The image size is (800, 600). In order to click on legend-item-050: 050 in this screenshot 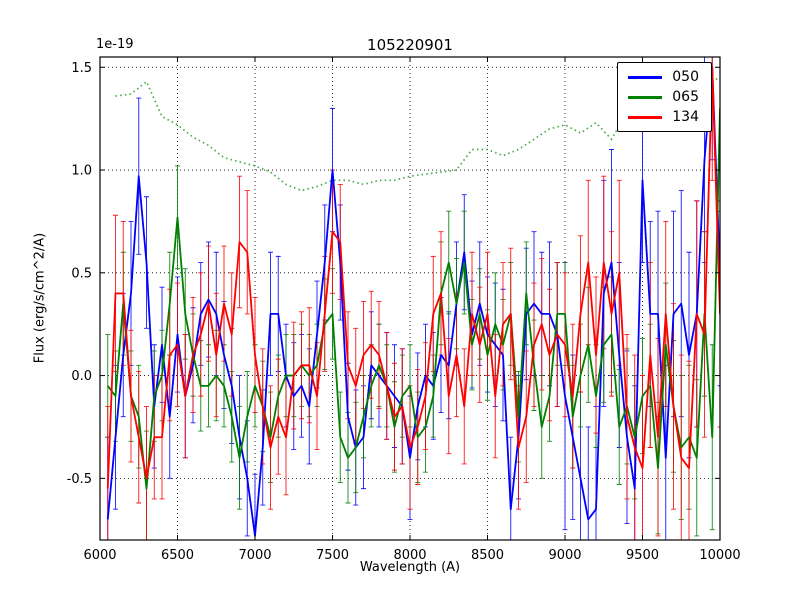, I will do `click(663, 77)`.